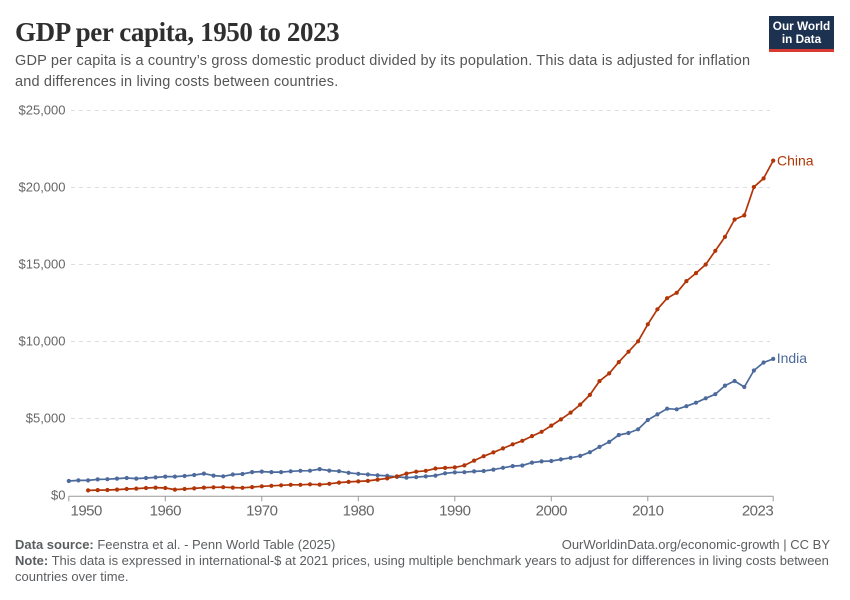 Image resolution: width=850 pixels, height=600 pixels. Describe the element at coordinates (792, 358) in the screenshot. I see `svg-text: India` at that location.